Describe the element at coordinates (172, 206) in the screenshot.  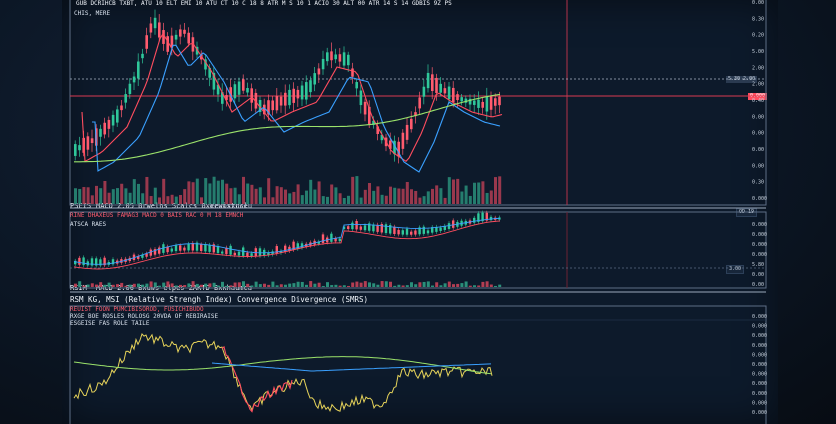
I see `macd-panel-title: MACD 2.05 Brwelhs Scalcs Bxeruistrce` at that location.